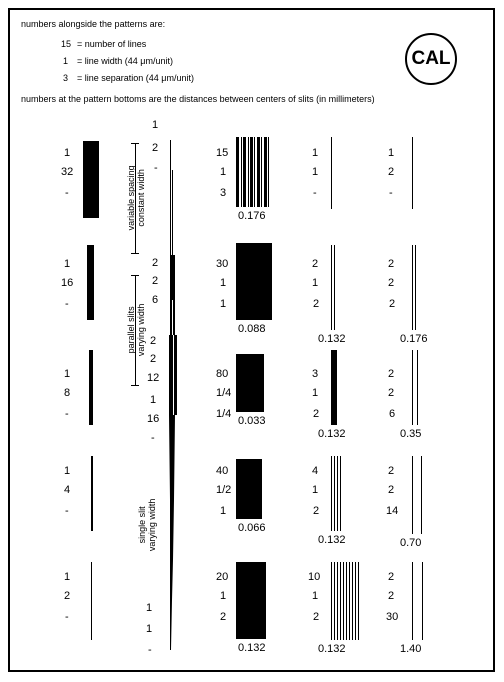 This screenshot has height=682, width=504. I want to click on single-slit-label: single slit varying width, so click(147, 525).